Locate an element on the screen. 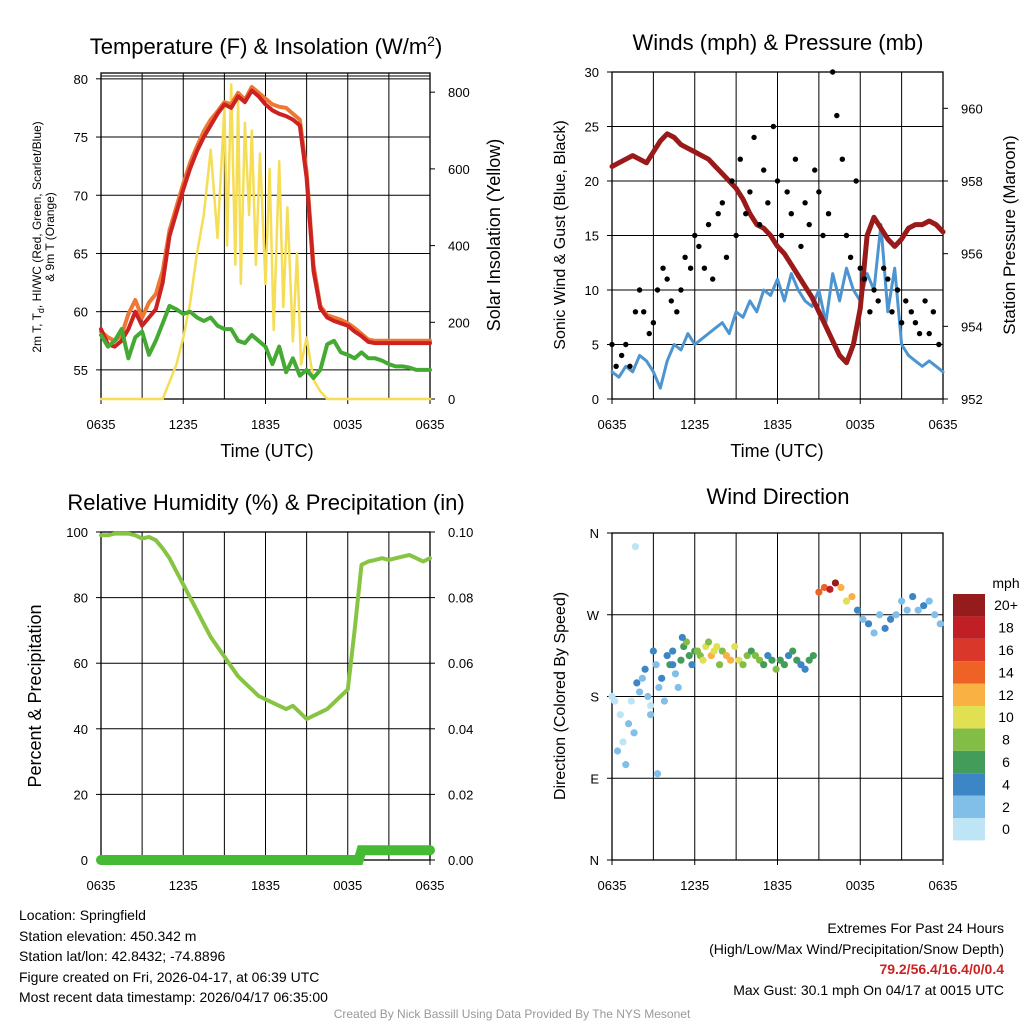 This screenshot has height=1024, width=1024. y-tick-label: 70 is located at coordinates (81, 195).